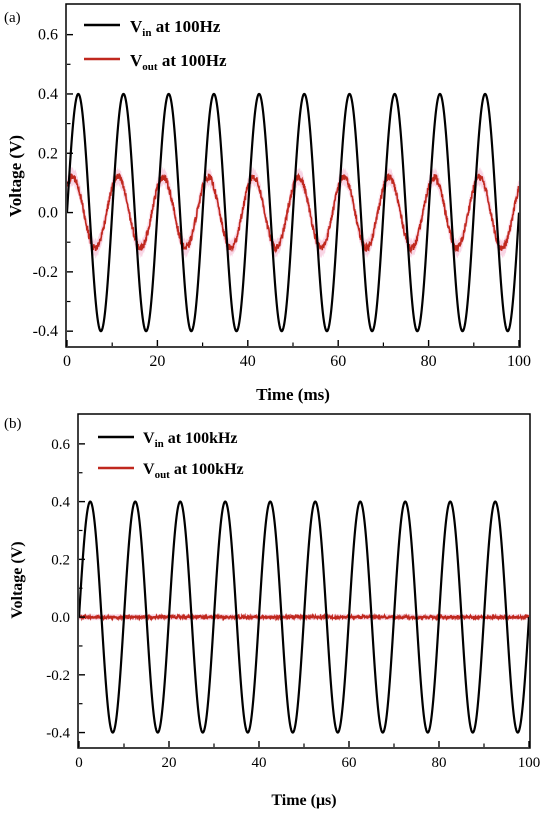 The image size is (550, 815). What do you see at coordinates (67, 361) in the screenshot?
I see `panel-a-x-tick-label: 0` at bounding box center [67, 361].